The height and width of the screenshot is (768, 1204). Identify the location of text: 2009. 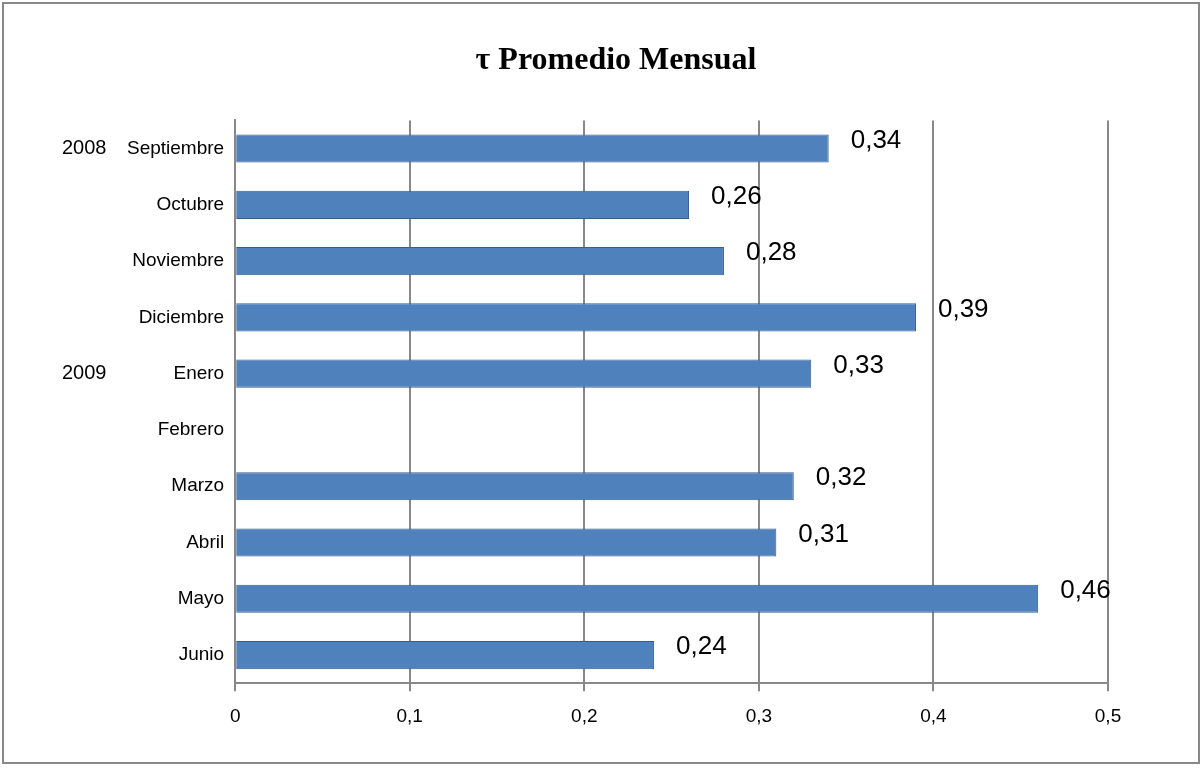
(84, 372).